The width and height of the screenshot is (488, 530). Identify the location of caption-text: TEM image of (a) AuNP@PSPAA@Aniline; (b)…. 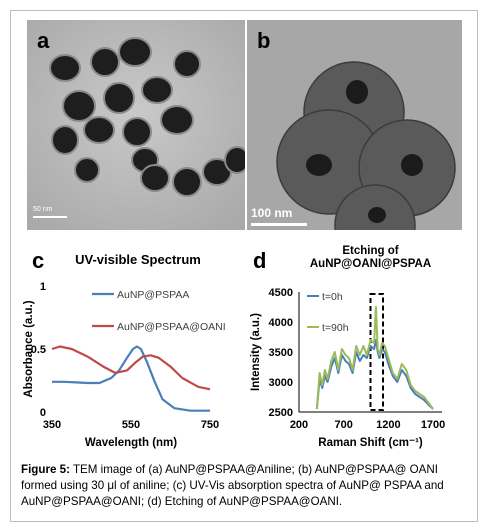
(232, 485).